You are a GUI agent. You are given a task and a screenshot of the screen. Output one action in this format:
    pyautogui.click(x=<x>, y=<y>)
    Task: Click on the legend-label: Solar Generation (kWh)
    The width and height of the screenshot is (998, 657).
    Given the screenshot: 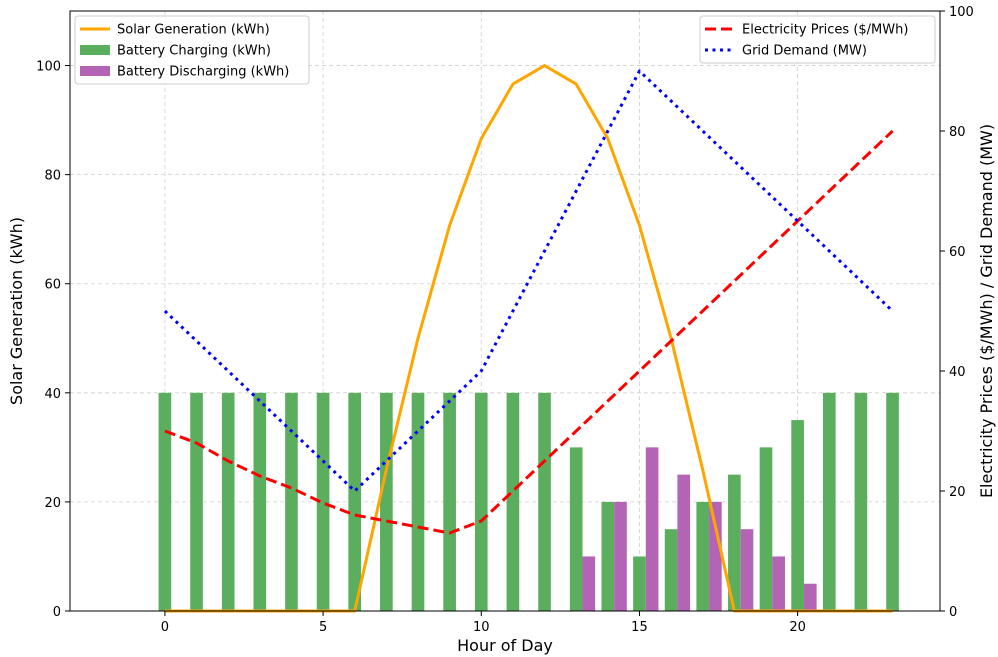 What is the action you would take?
    pyautogui.click(x=193, y=30)
    